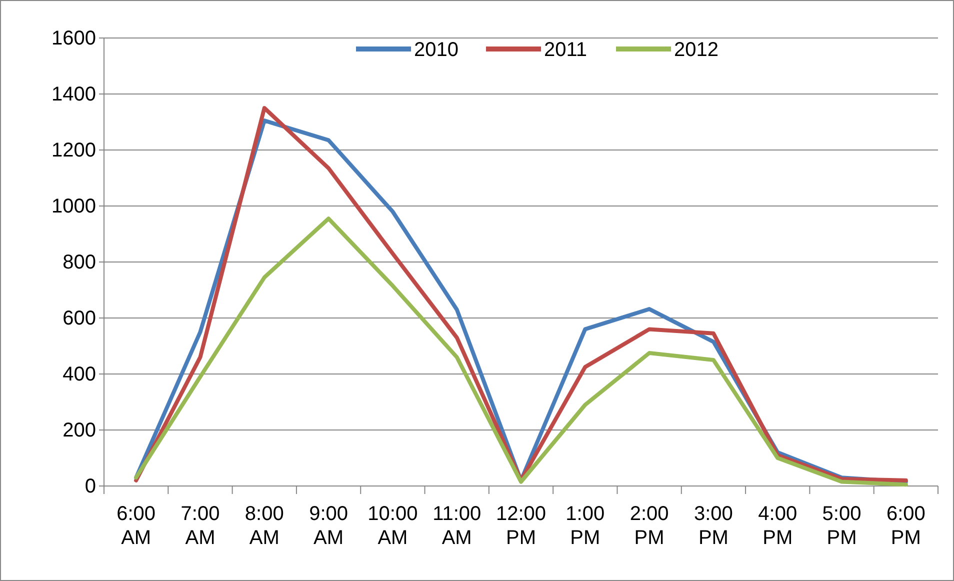 The height and width of the screenshot is (581, 954). I want to click on x-tick-label: 1:00 PM, so click(585, 526).